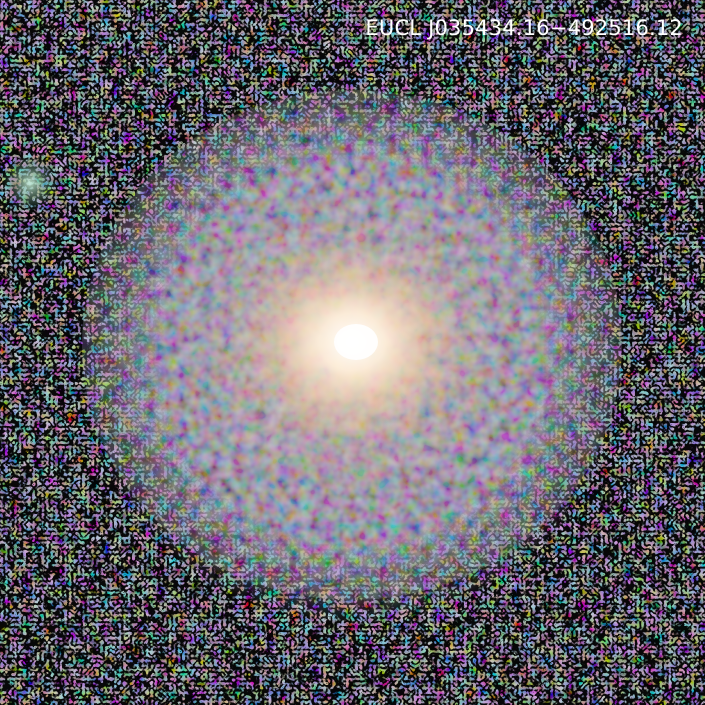 This screenshot has height=705, width=705. I want to click on galaxy-nucleus, so click(356, 342).